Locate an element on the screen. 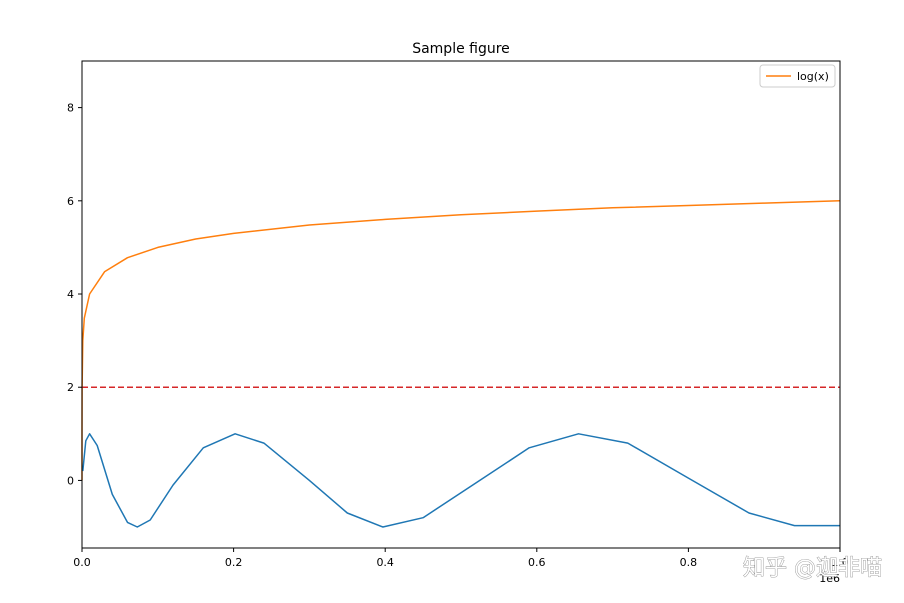 The width and height of the screenshot is (904, 603). legend-label-log: log(x) is located at coordinates (813, 76).